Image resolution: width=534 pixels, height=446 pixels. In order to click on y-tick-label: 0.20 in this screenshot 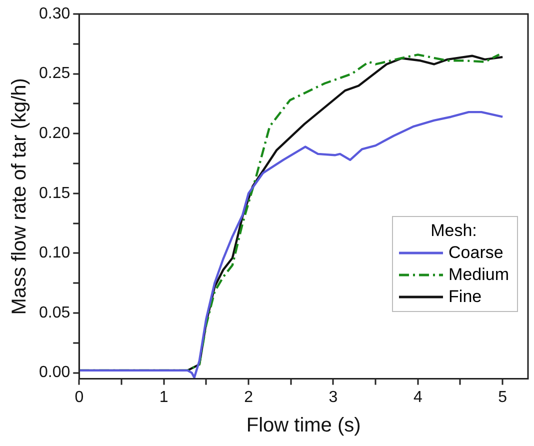, I will do `click(54, 133)`.